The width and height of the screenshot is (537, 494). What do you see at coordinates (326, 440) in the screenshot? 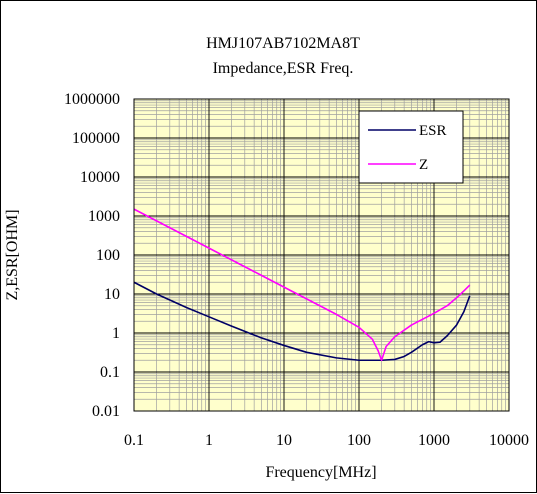
I see `x-tick-labels: 0.1 1 10 100 1000 10000` at bounding box center [326, 440].